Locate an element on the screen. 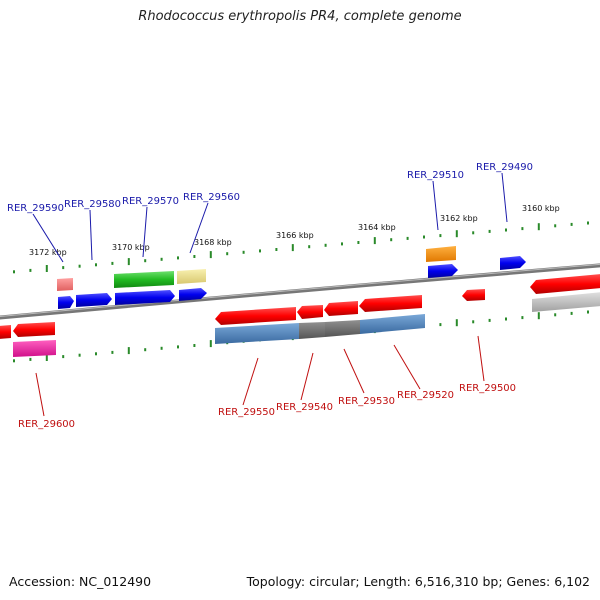  kbp-label-3168: 3168 kbp is located at coordinates (213, 242).